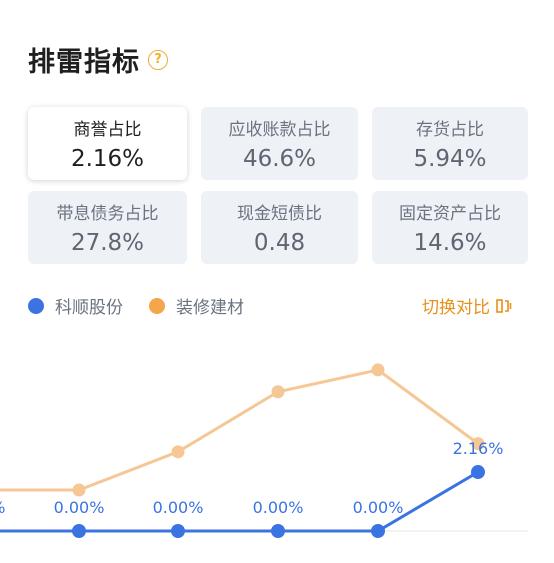 The width and height of the screenshot is (554, 563). What do you see at coordinates (107, 159) in the screenshot?
I see `metric-value: 2.16%` at bounding box center [107, 159].